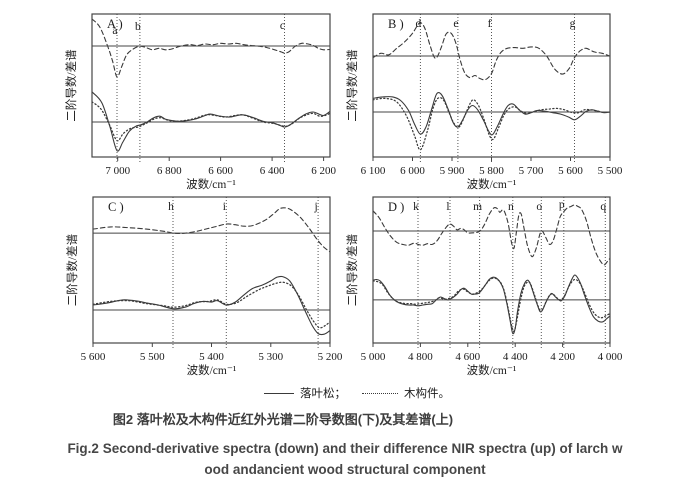 This screenshot has width=690, height=488. I want to click on panel-label-D: D ), so click(396, 207).